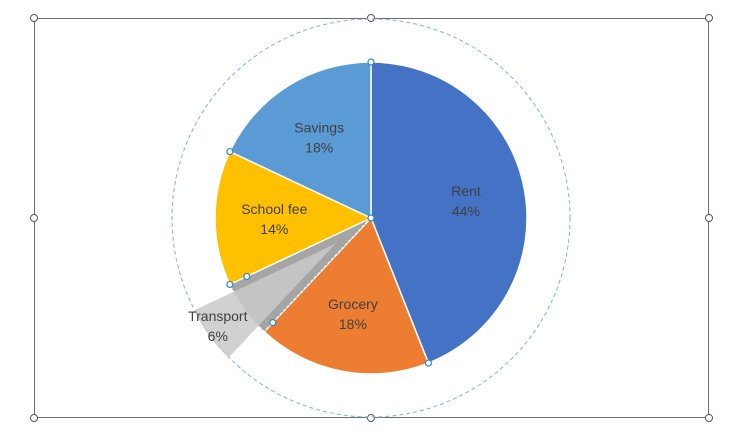 This screenshot has width=734, height=437. What do you see at coordinates (273, 323) in the screenshot?
I see `slice-handle-transport-start` at bounding box center [273, 323].